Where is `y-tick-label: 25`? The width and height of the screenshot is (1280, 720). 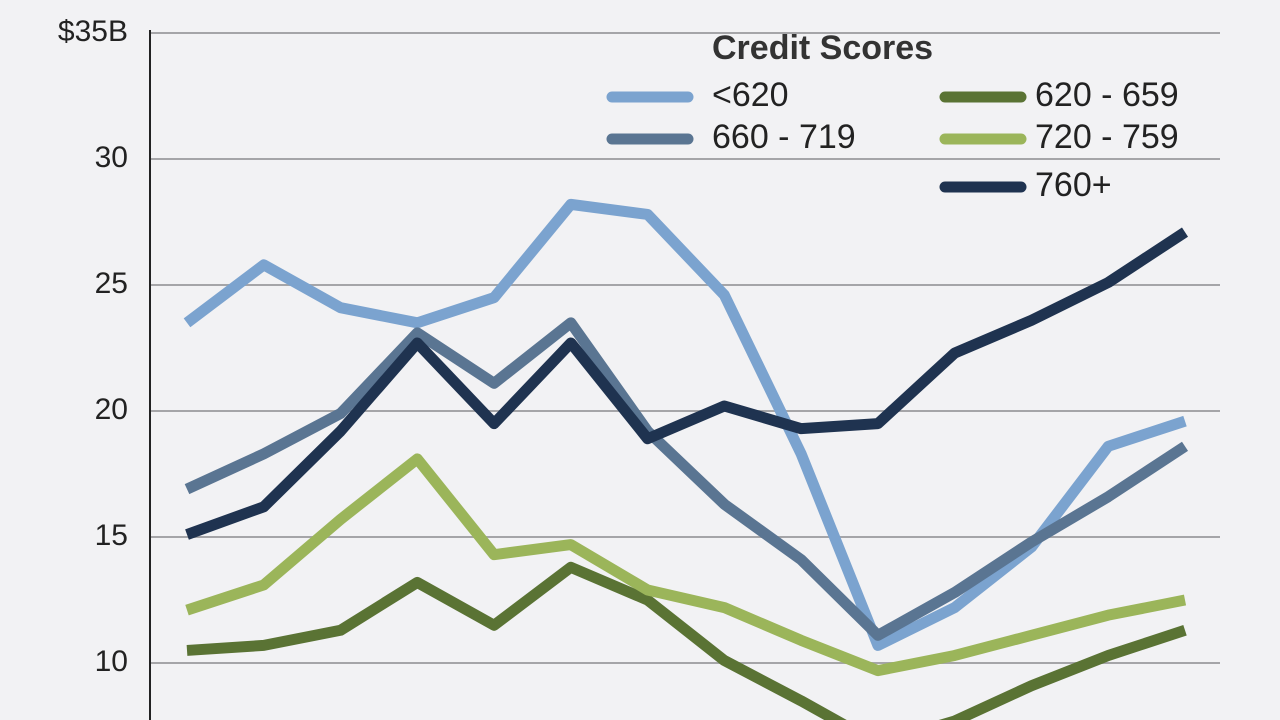
y-tick-label: 25 is located at coordinates (111, 283).